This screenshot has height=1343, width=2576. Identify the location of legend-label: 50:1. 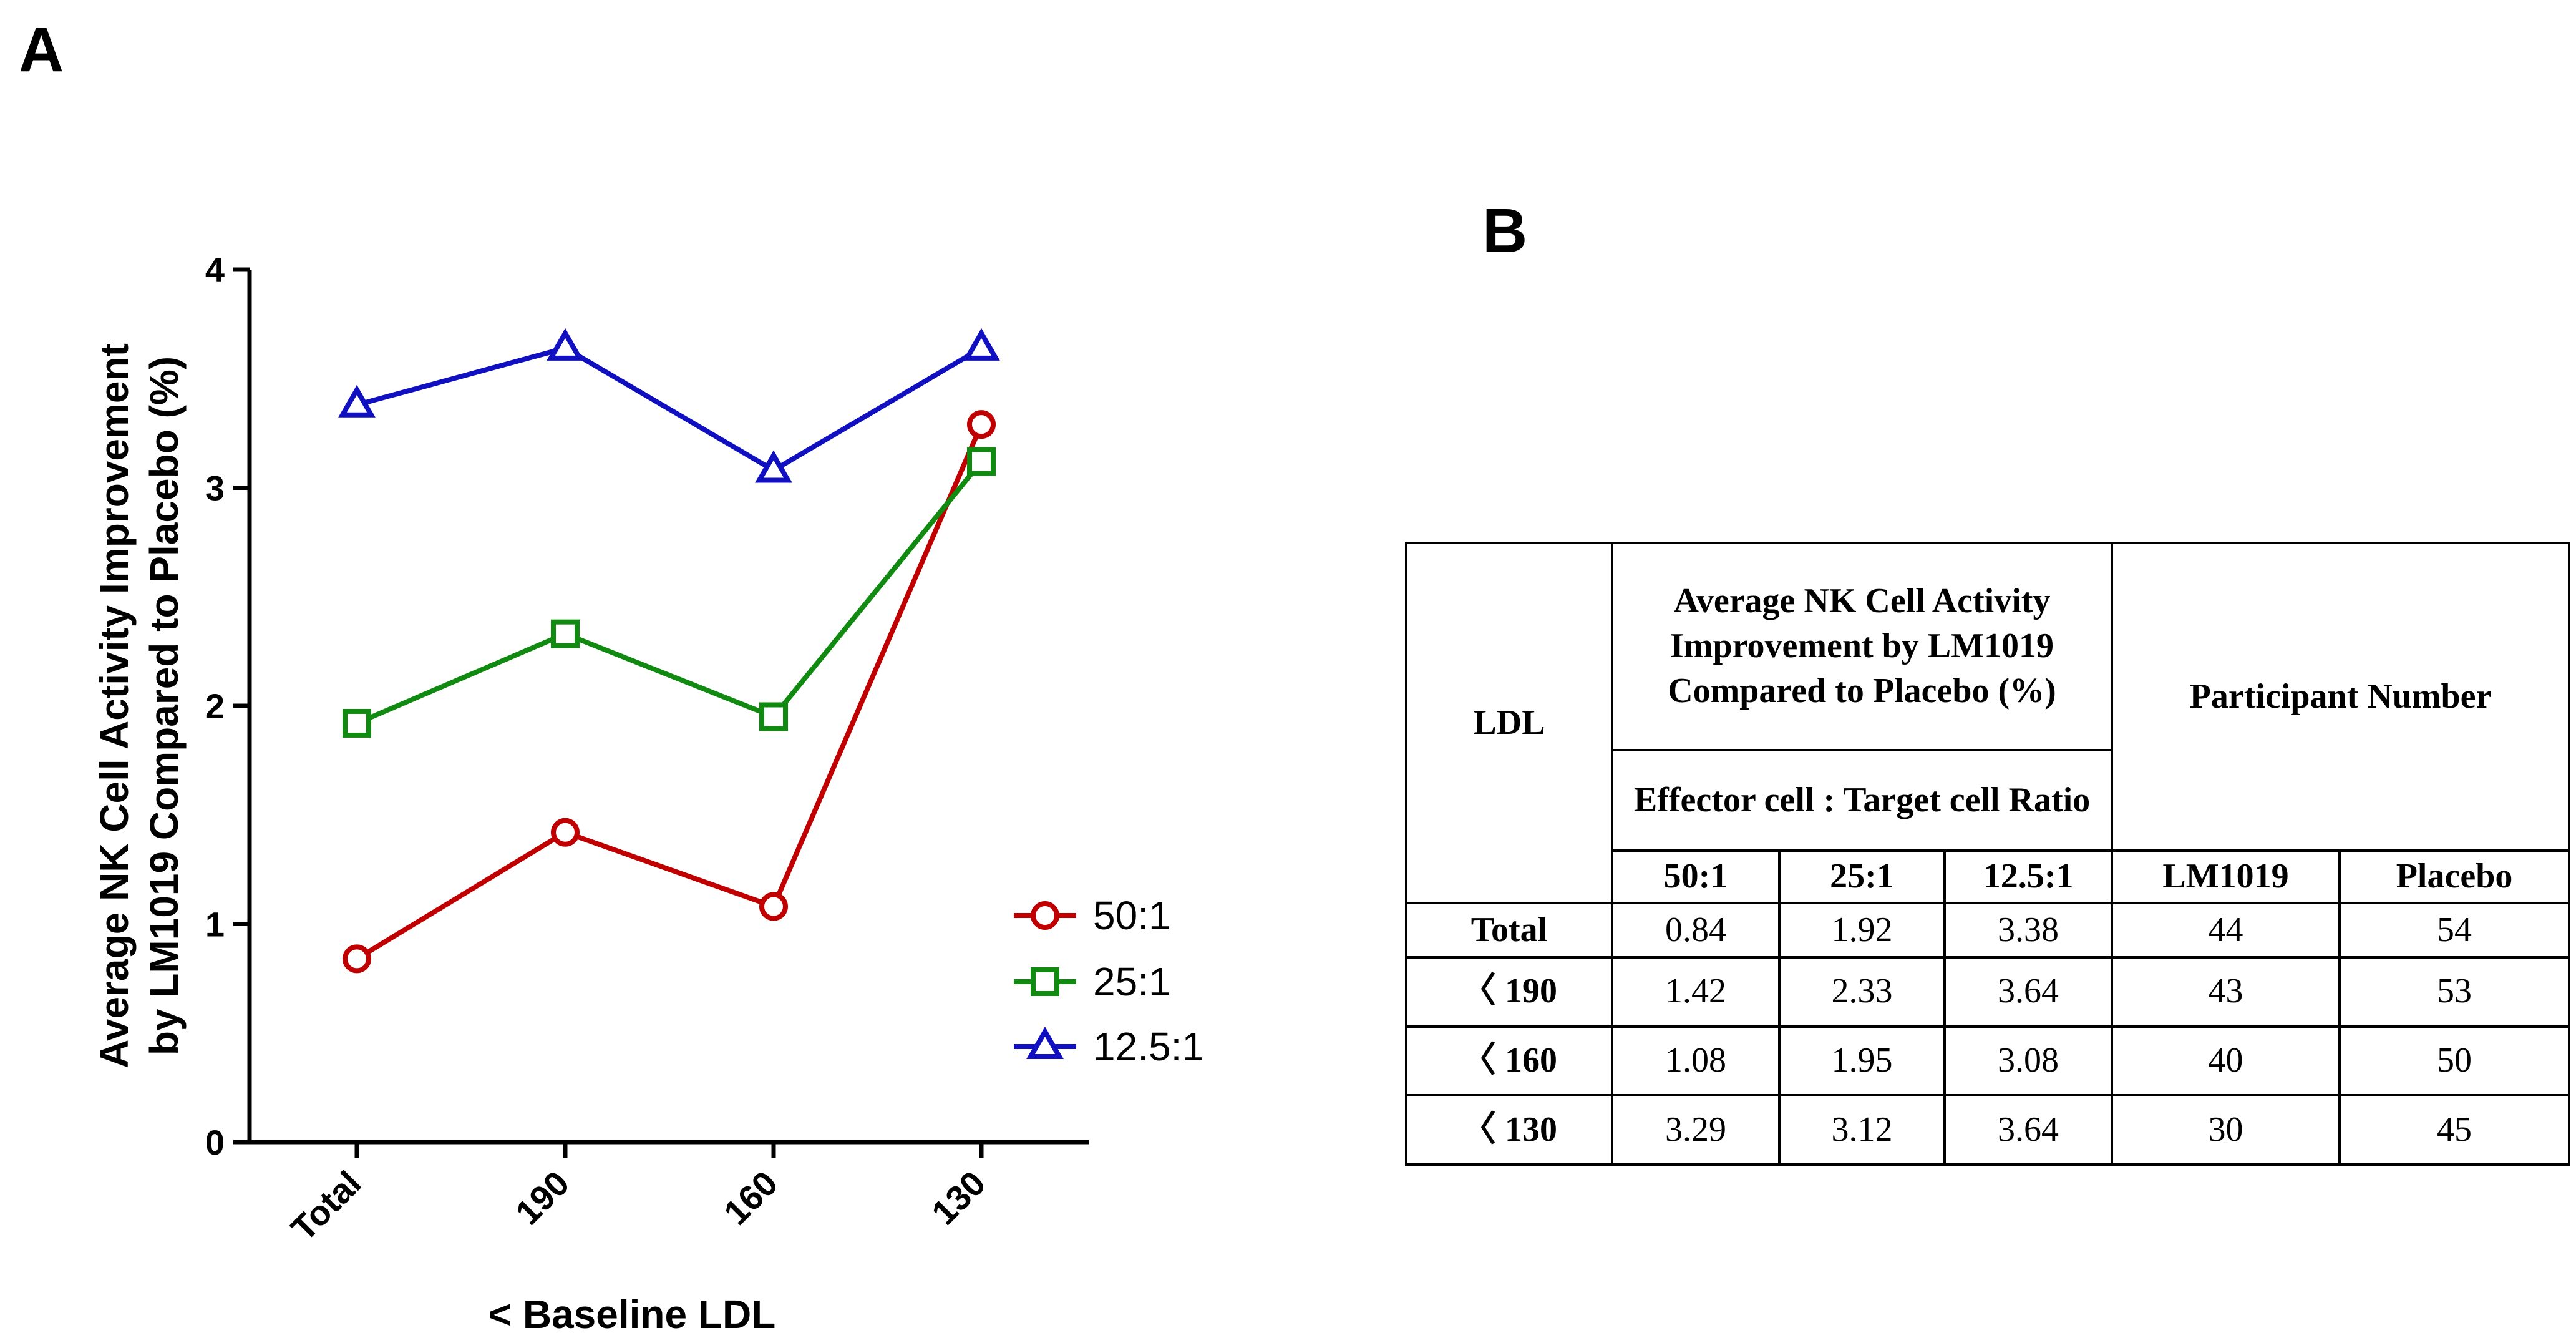
(1132, 915).